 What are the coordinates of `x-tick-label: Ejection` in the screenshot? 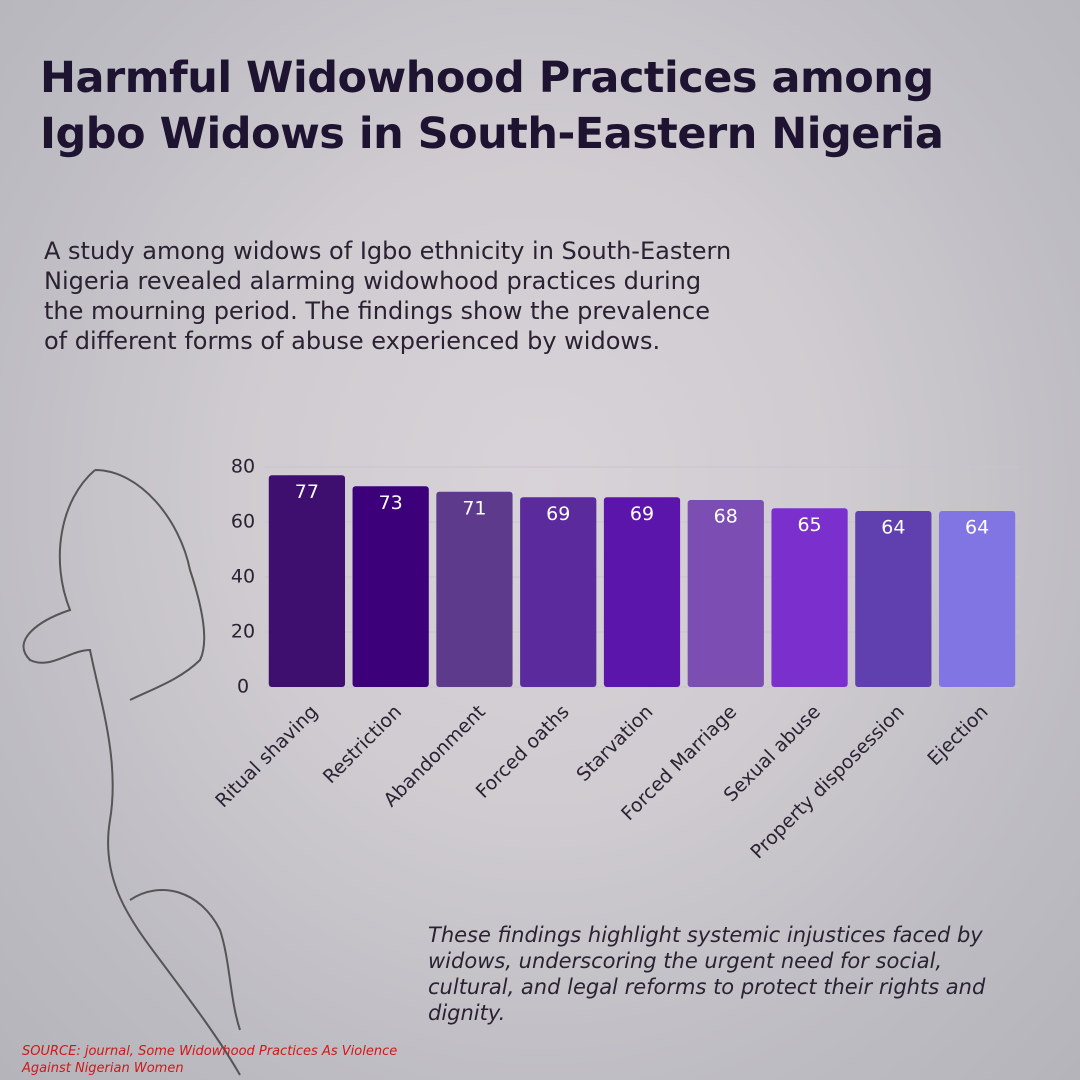 It's located at (957, 735).